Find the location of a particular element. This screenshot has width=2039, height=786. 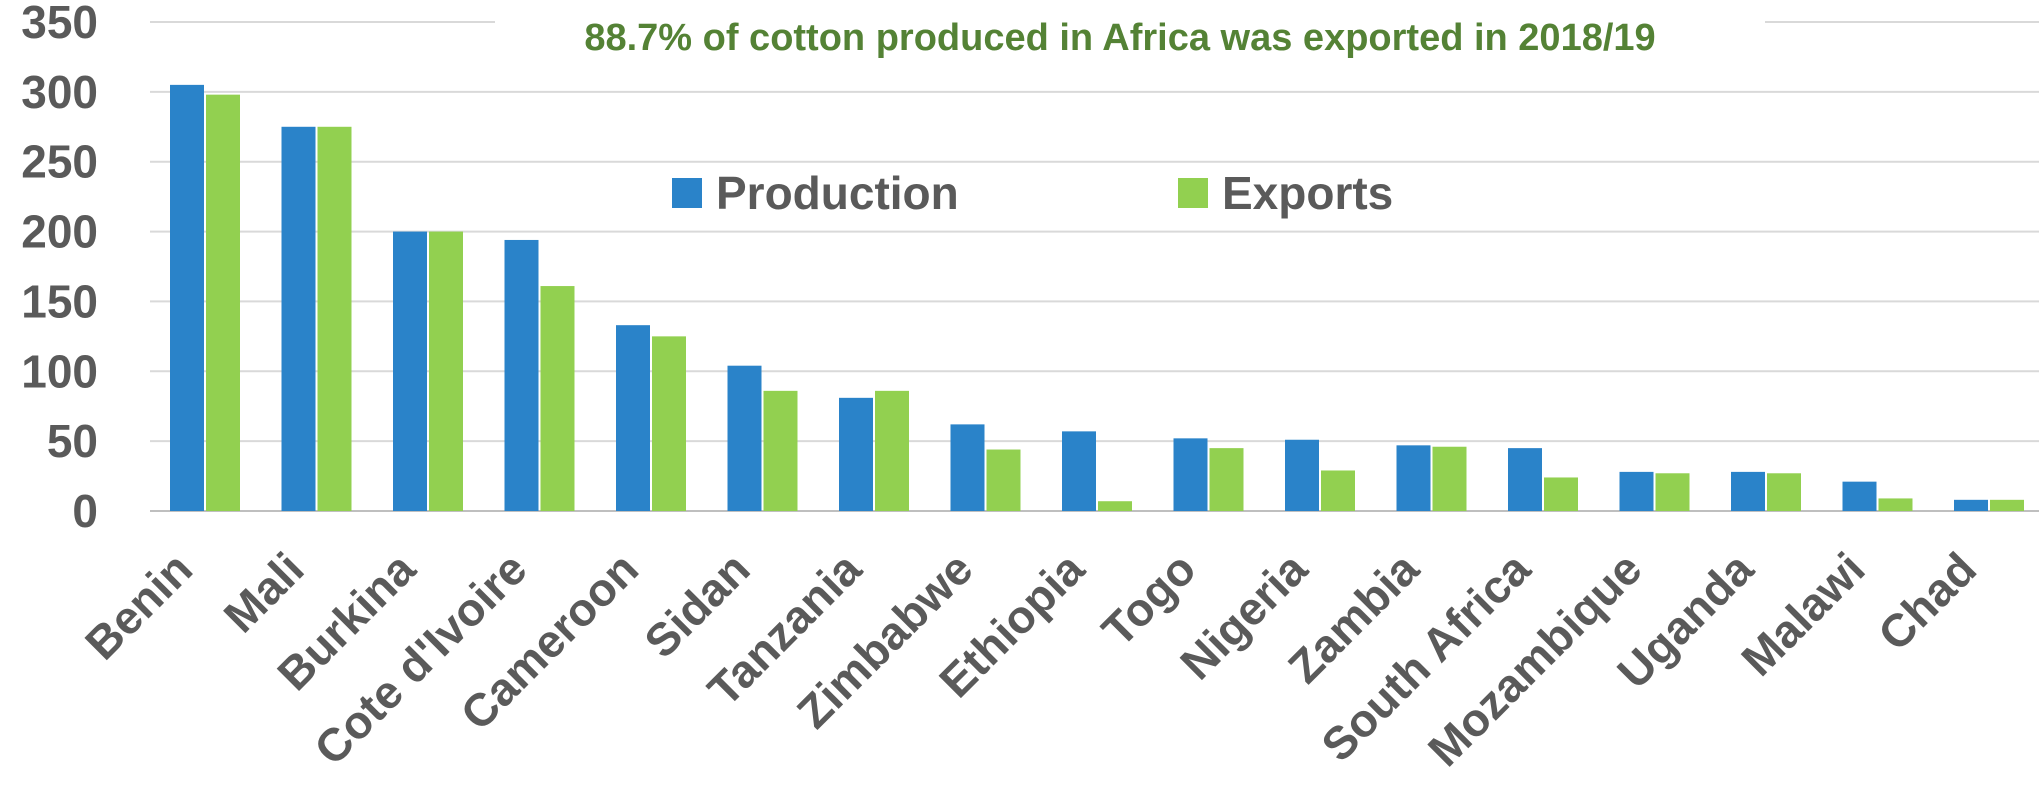

y-tick-label: 350 is located at coordinates (59, 24).